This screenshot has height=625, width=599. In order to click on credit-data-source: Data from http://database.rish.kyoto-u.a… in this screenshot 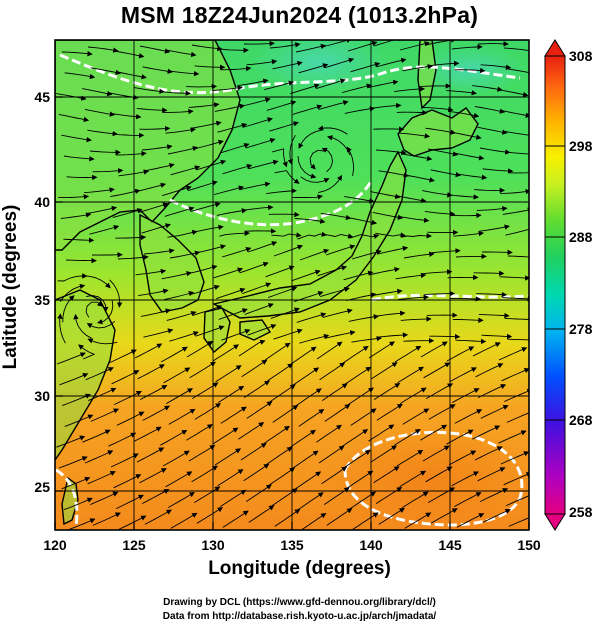, I will do `click(299, 616)`.